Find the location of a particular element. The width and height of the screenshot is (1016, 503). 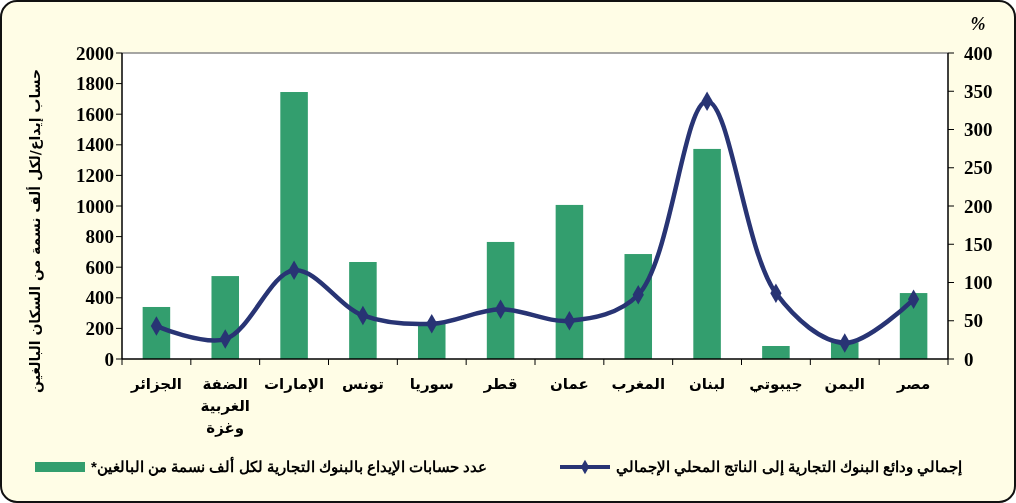

x-tick-label: سوريا is located at coordinates (431, 384).